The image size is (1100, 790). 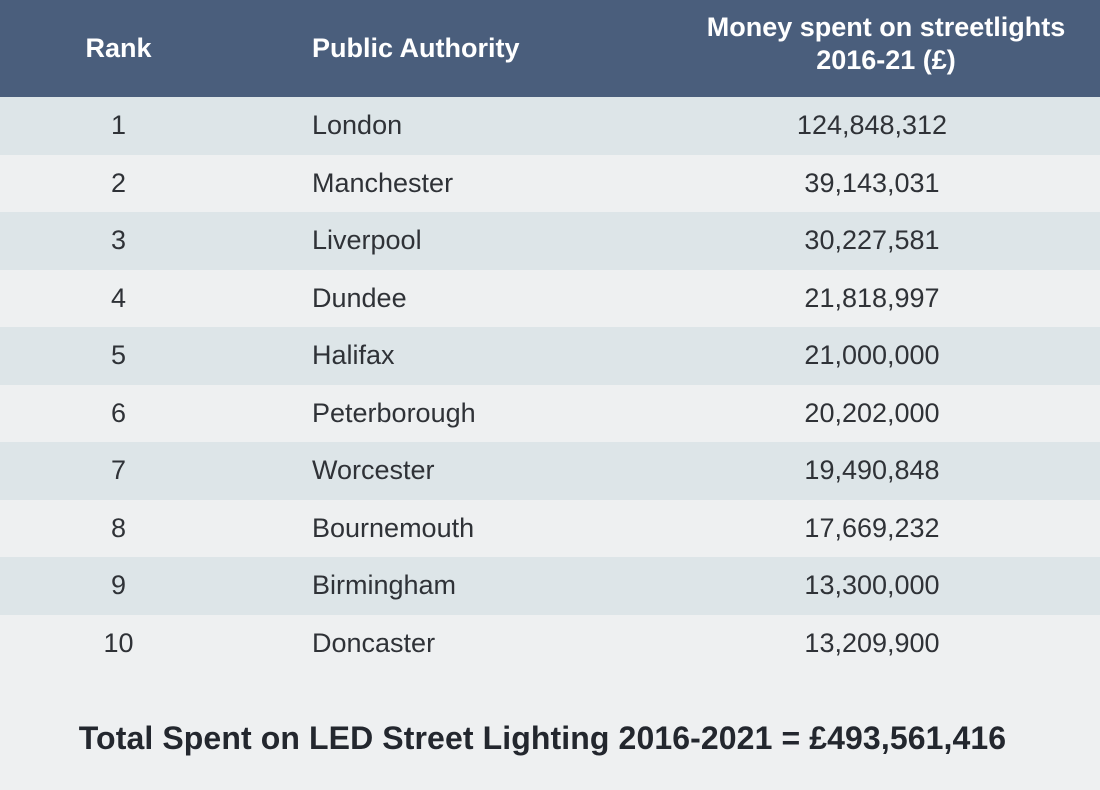 I want to click on money-cell: 21,818,997, so click(x=872, y=299).